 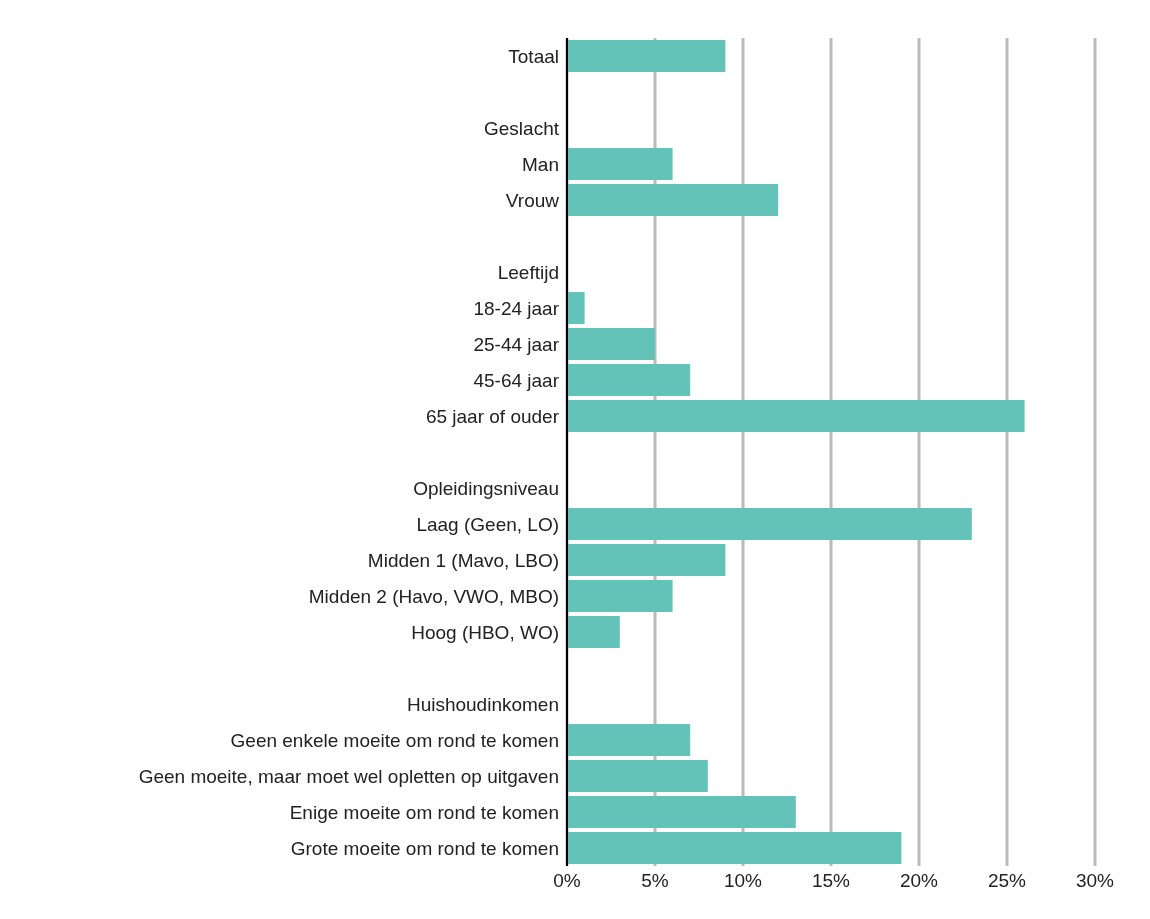 What do you see at coordinates (516, 308) in the screenshot?
I see `y-tick-label: 18-24 jaar` at bounding box center [516, 308].